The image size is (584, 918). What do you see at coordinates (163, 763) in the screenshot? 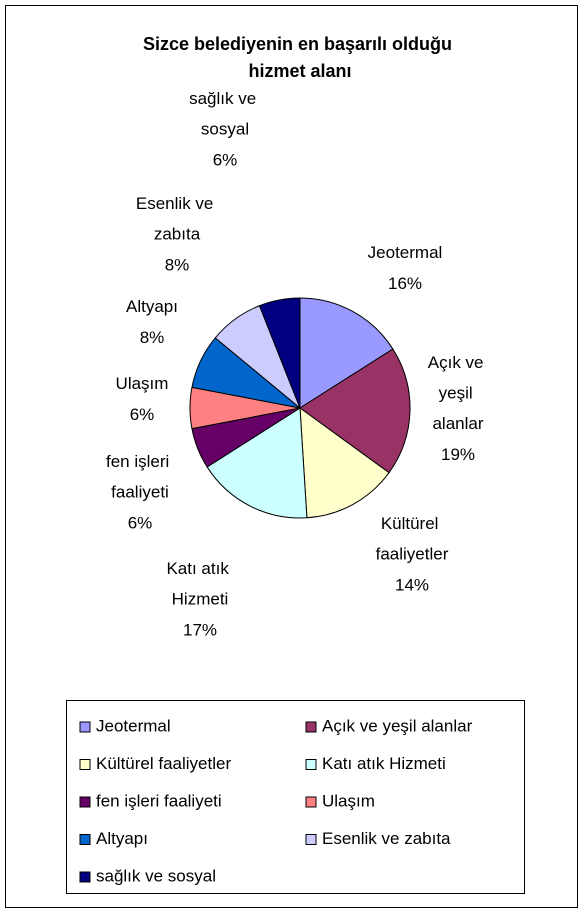
I see `legend-label: Kültürel faaliyetler` at bounding box center [163, 763].